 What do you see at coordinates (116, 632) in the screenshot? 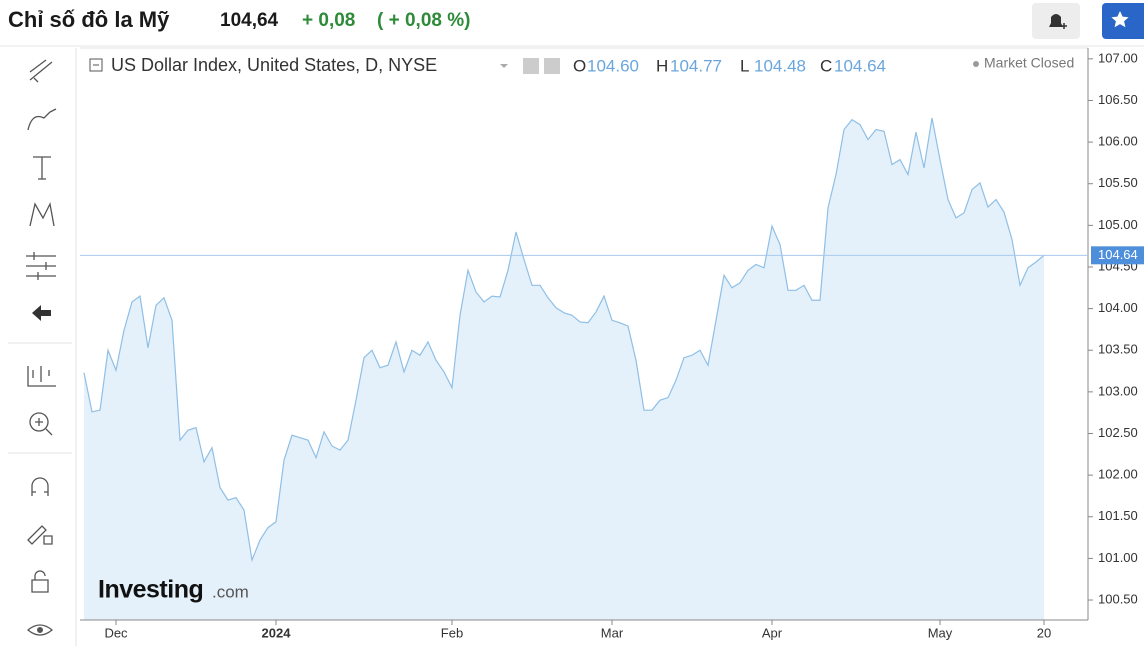
I see `x-tick-label: Dec` at bounding box center [116, 632].